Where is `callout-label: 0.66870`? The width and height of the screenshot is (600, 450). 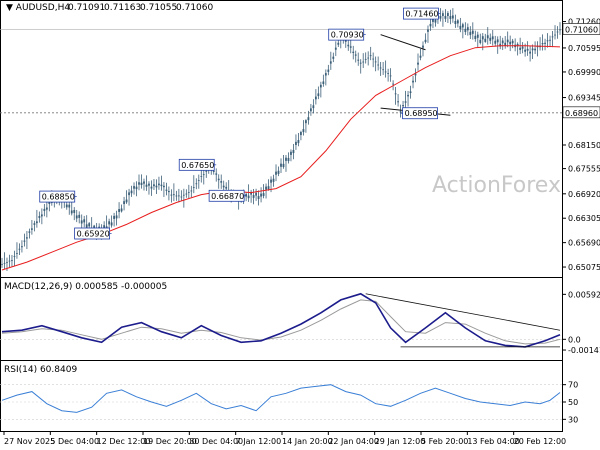
callout-label: 0.66870 is located at coordinates (227, 196).